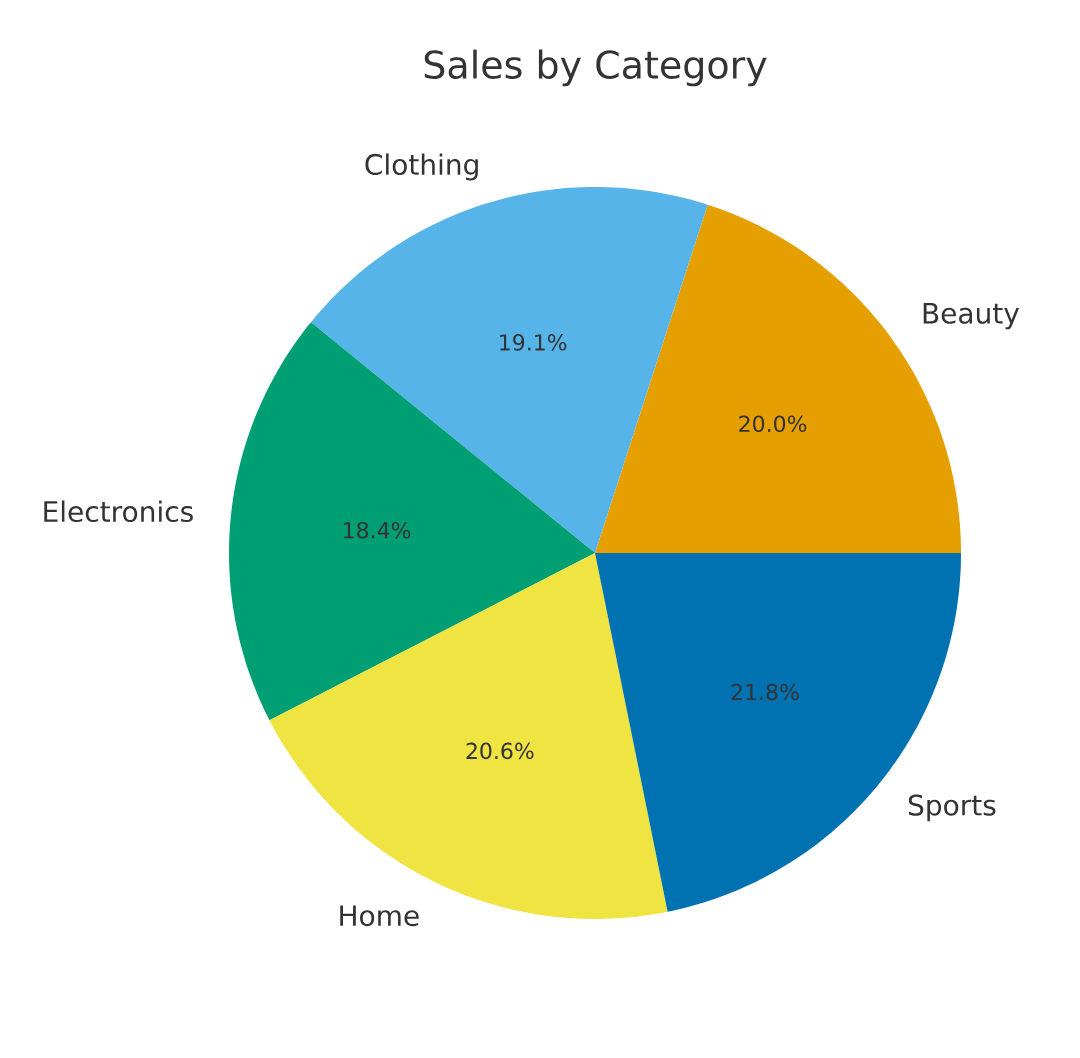 The image size is (1080, 1058). Describe the element at coordinates (952, 808) in the screenshot. I see `slice-label: Sports` at that location.